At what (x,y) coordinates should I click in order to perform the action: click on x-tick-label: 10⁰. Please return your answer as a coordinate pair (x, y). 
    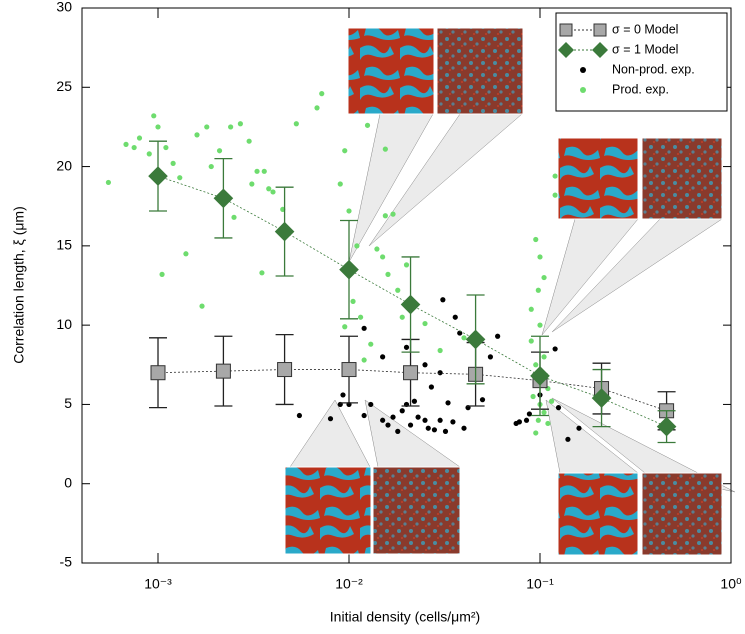
    Looking at the image, I should click on (731, 584).